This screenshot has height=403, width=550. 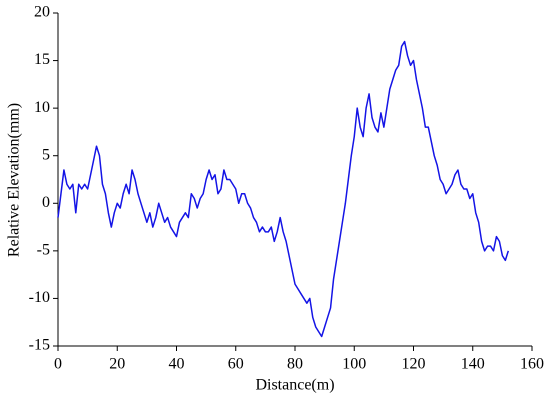 I want to click on x-tick-label: 20, so click(x=117, y=364).